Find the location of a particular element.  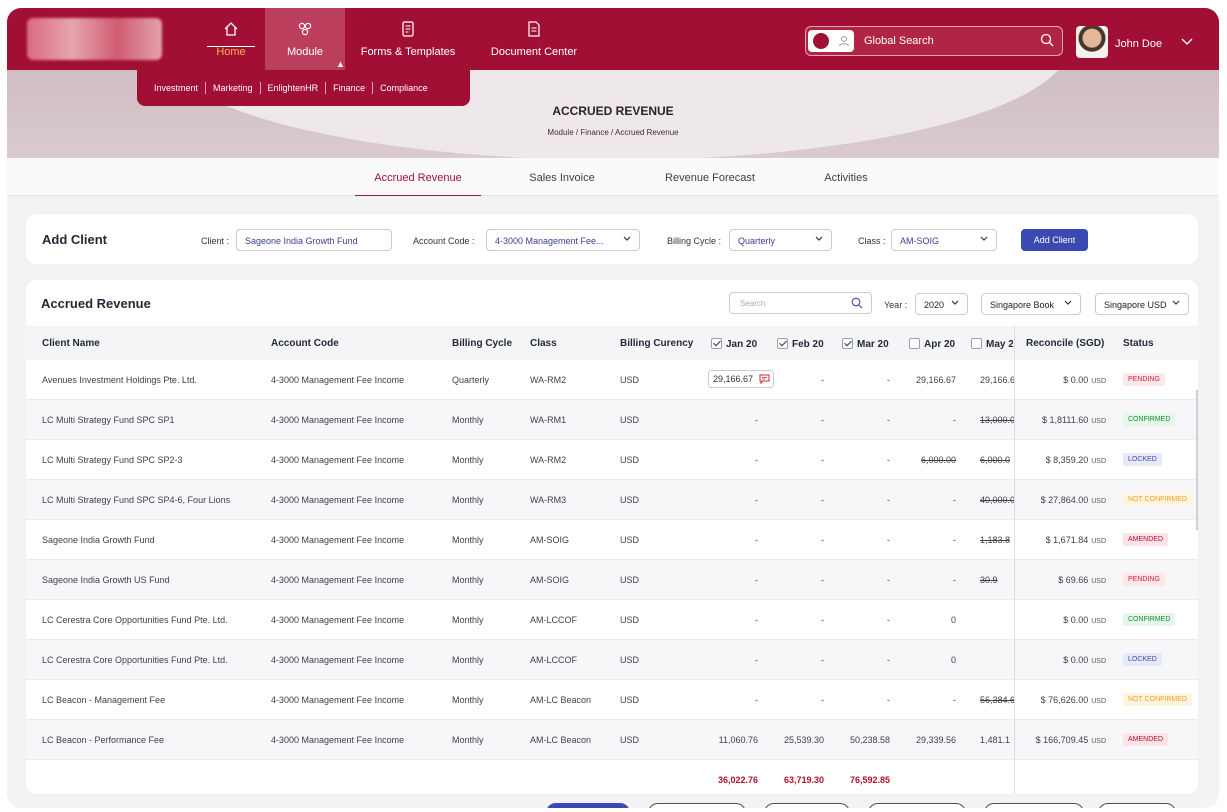

col-feb: Feb 20 is located at coordinates (800, 344).